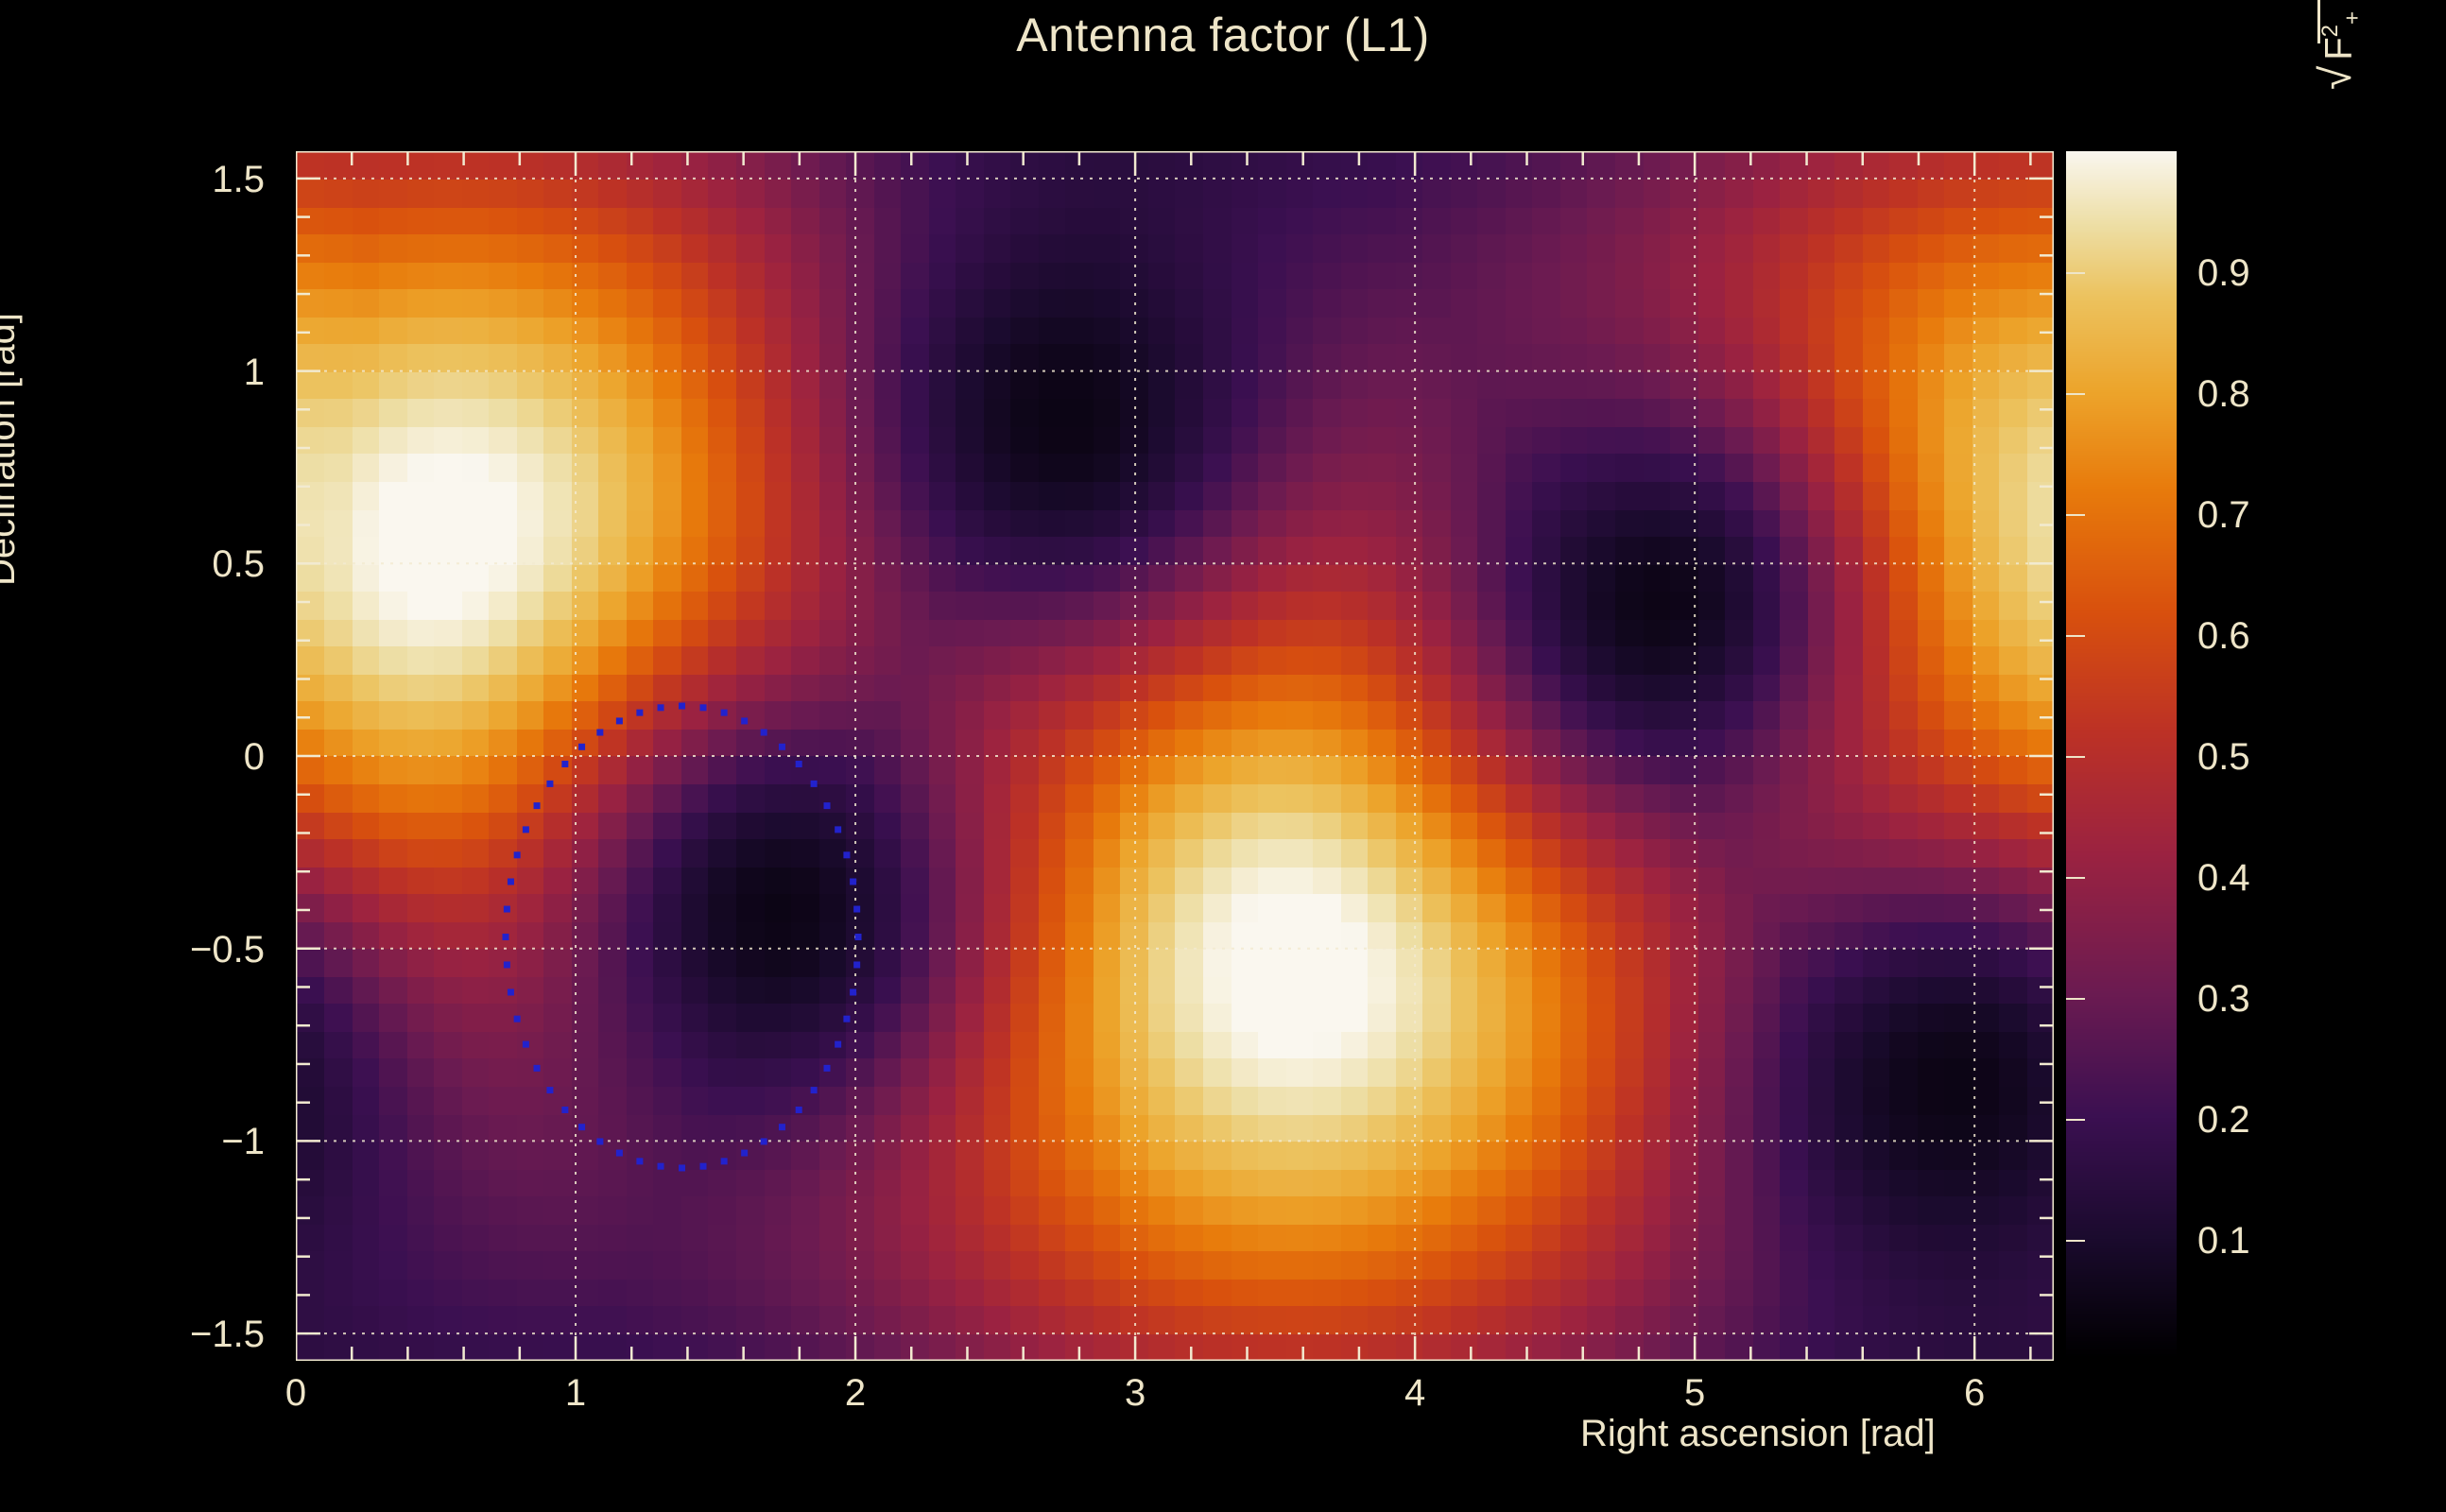 This screenshot has height=1512, width=2446. Describe the element at coordinates (243, 1142) in the screenshot. I see `y-tick-label: −1` at that location.